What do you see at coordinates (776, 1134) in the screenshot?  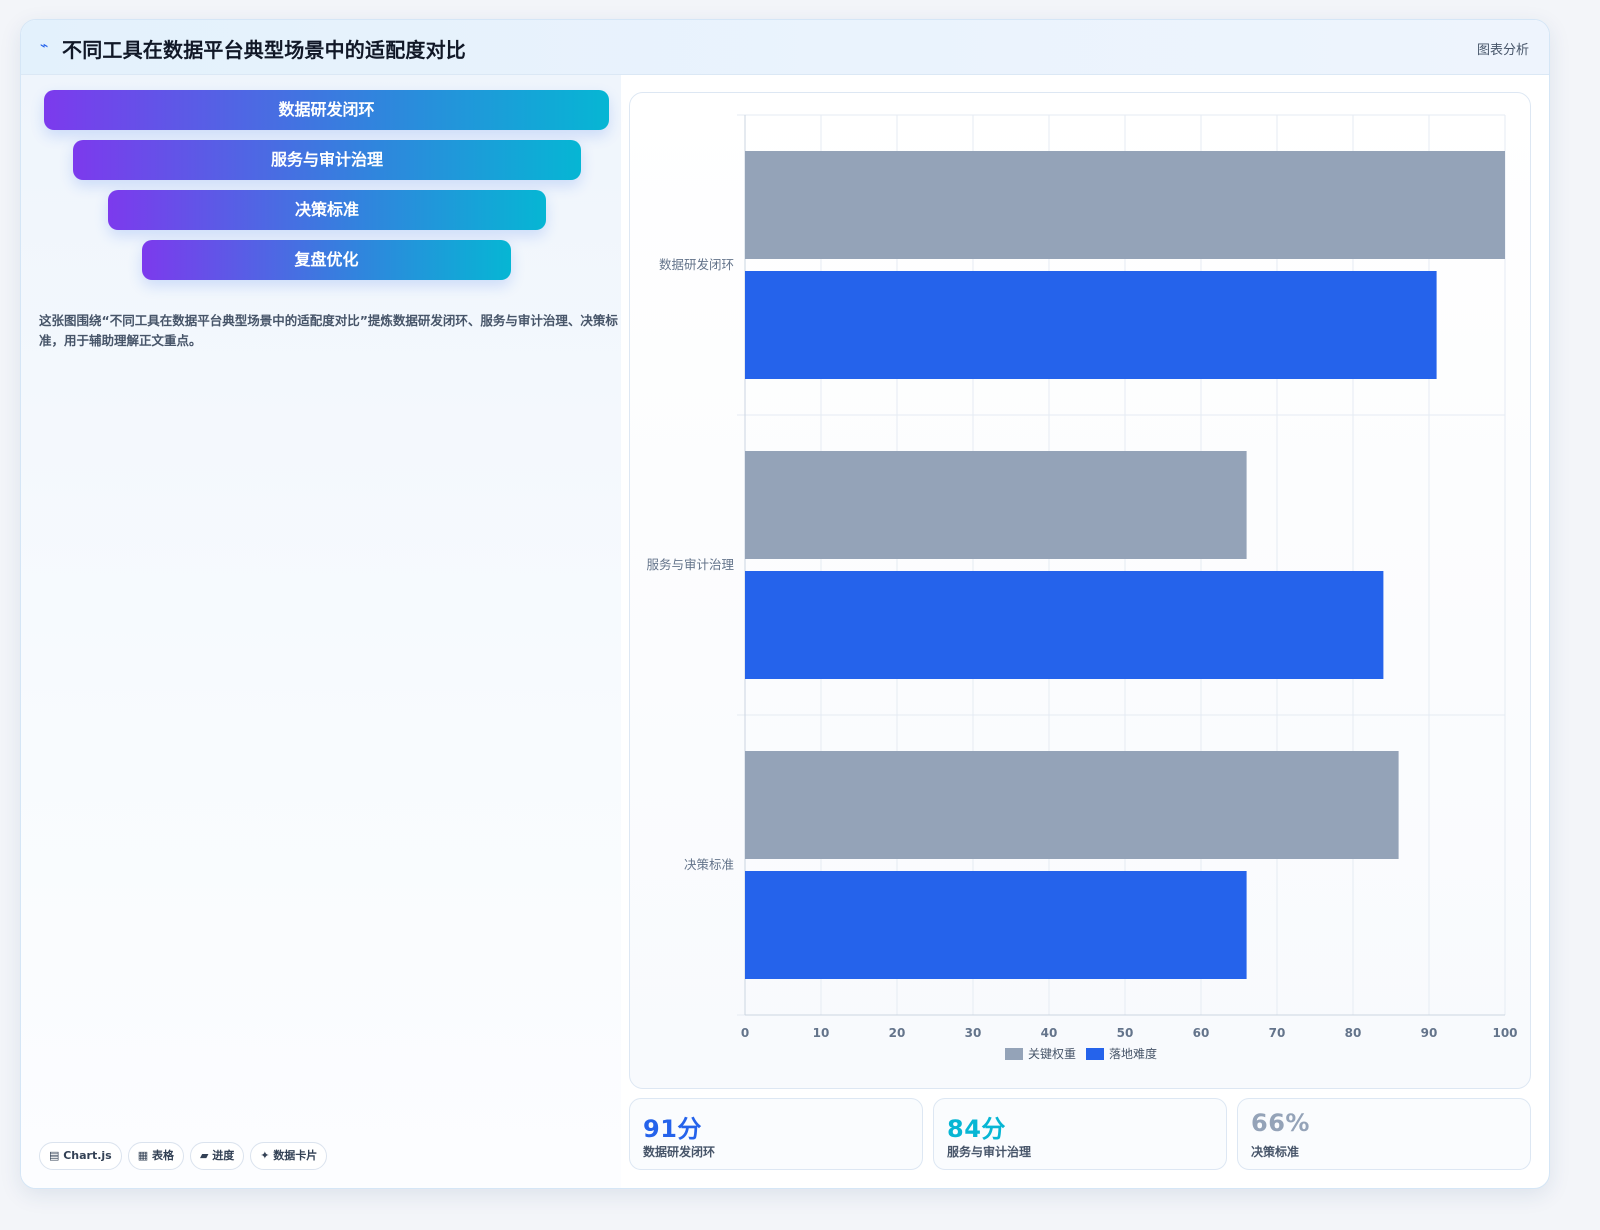 I see `kpi-card-1: 91分 数据研发闭环` at bounding box center [776, 1134].